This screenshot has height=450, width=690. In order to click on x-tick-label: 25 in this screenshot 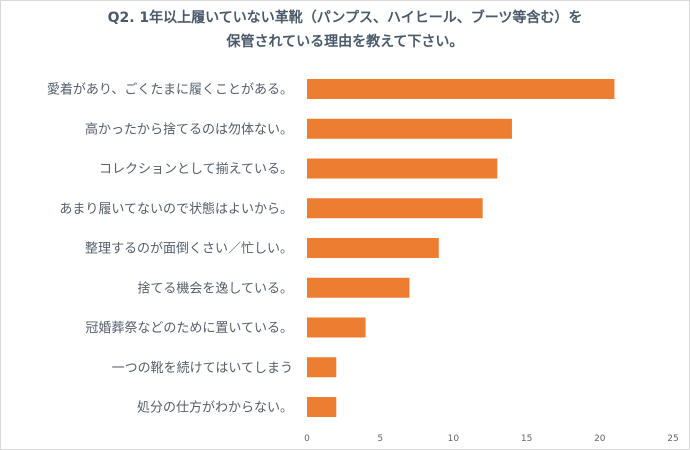, I will do `click(672, 439)`.